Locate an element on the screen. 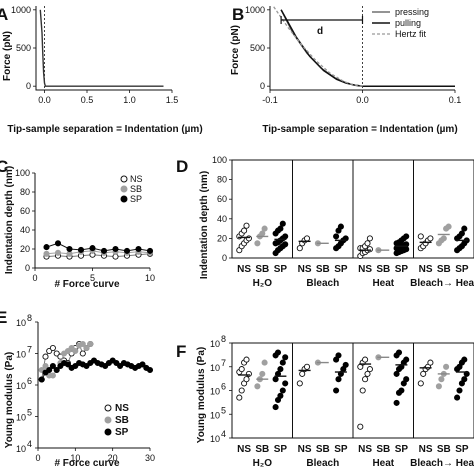 The width and height of the screenshot is (474, 474). panel-a-y-ticks: 0 500 1000 is located at coordinates (23, 48).